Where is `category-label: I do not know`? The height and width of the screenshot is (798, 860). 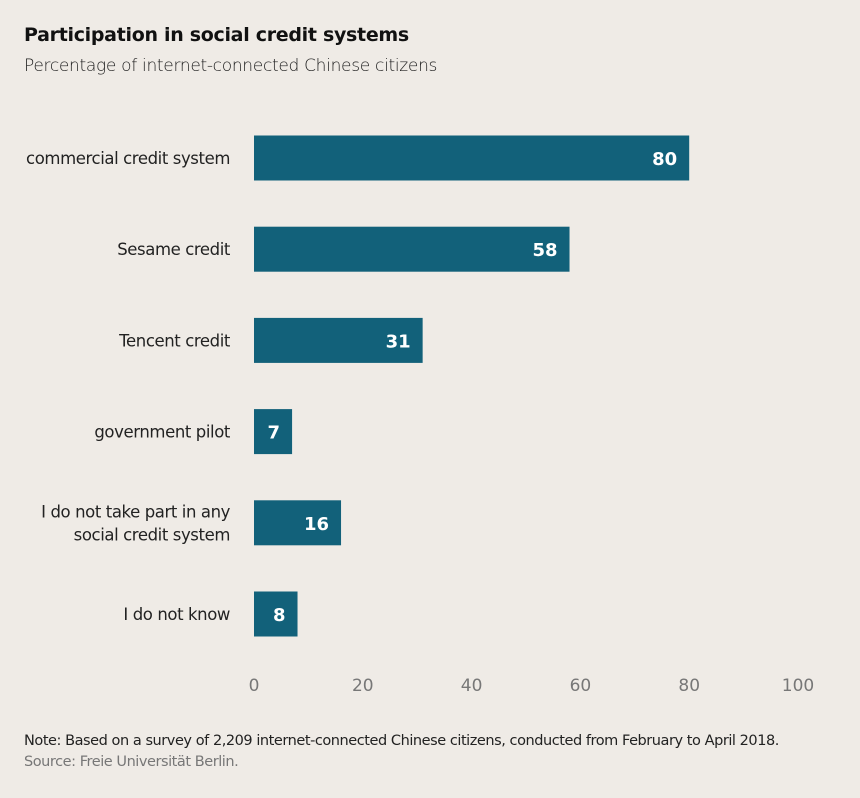
category-label: I do not know is located at coordinates (176, 614).